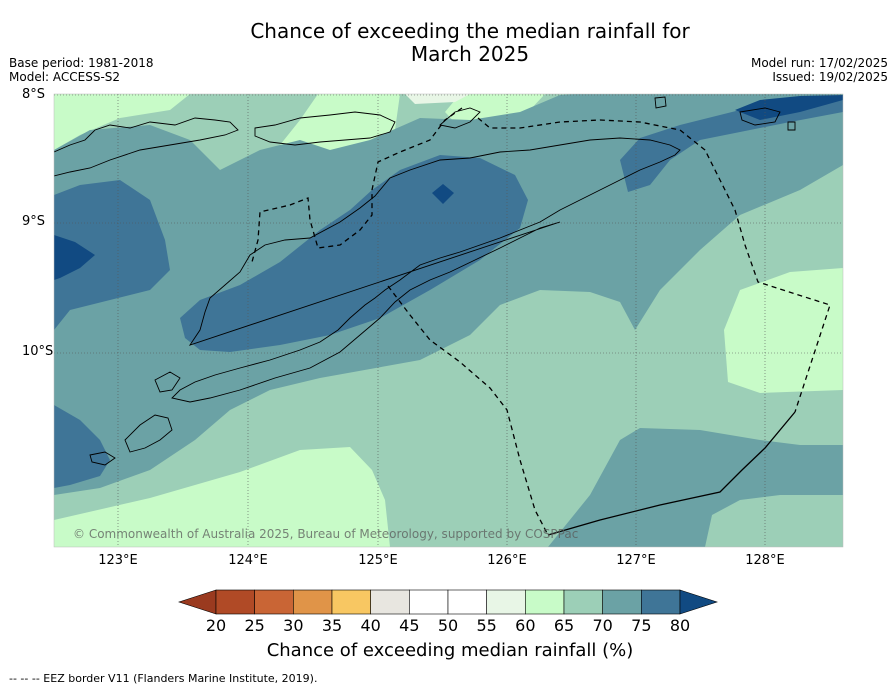 The image size is (896, 690). I want to click on contour-60-65-northwest, so click(122, 122).